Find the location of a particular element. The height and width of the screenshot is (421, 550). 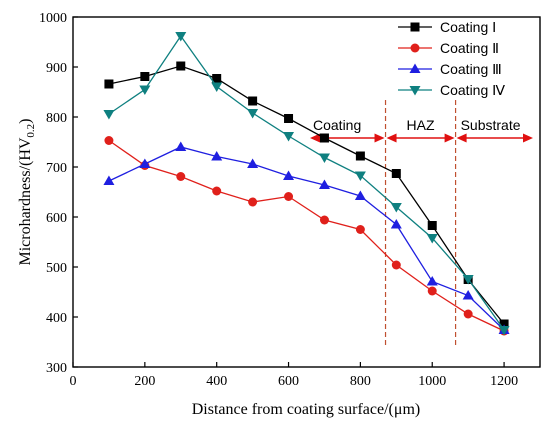

arrow-haz-region-head-left is located at coordinates (391, 138).